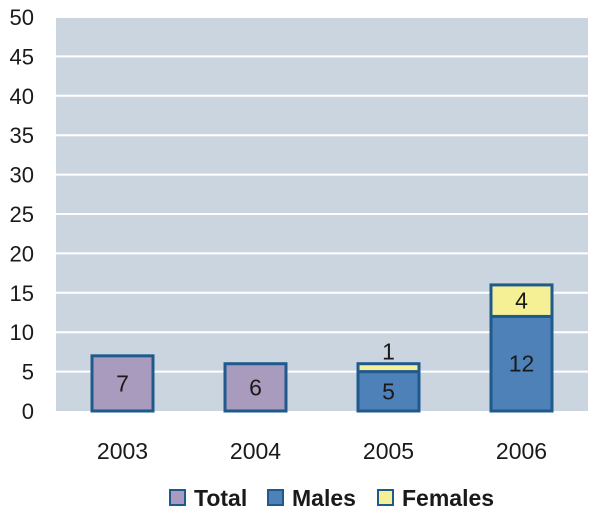 The image size is (595, 515). I want to click on y-tick-label: 35, so click(22, 135).